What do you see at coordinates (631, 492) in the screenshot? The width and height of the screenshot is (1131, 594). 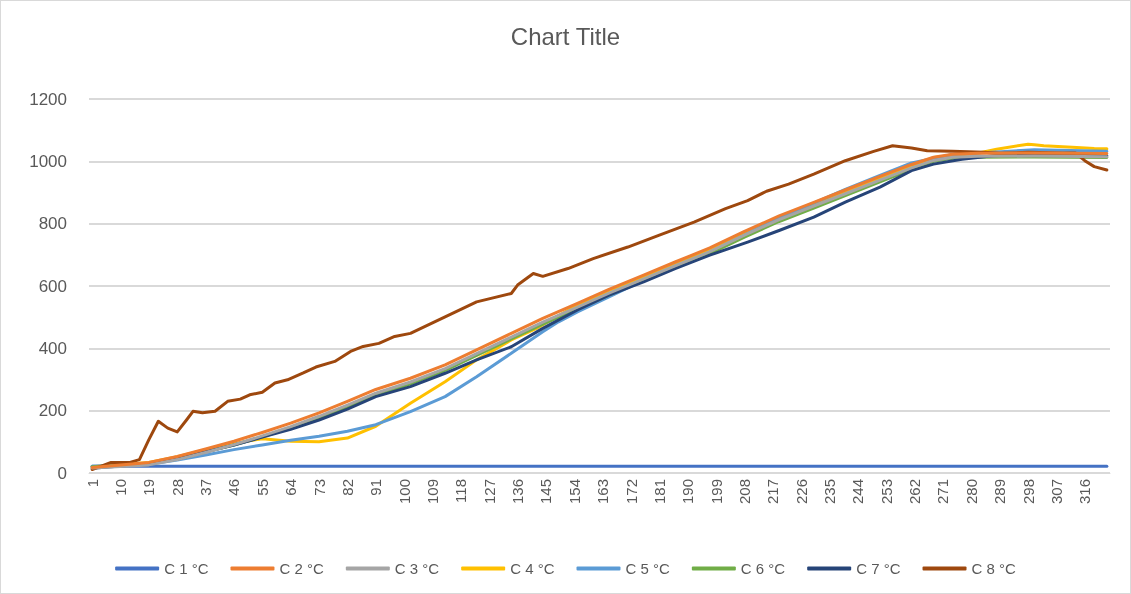 I see `x-tick-label: 172` at bounding box center [631, 492].